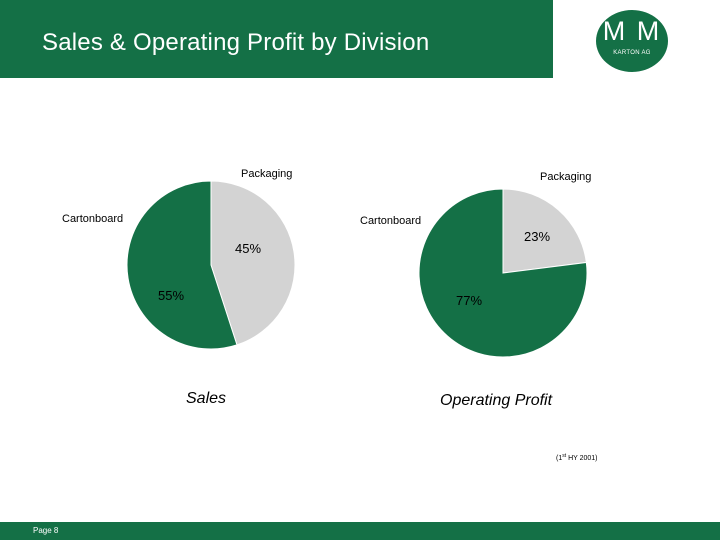 The width and height of the screenshot is (720, 540). What do you see at coordinates (360, 531) in the screenshot?
I see `footer-bar` at bounding box center [360, 531].